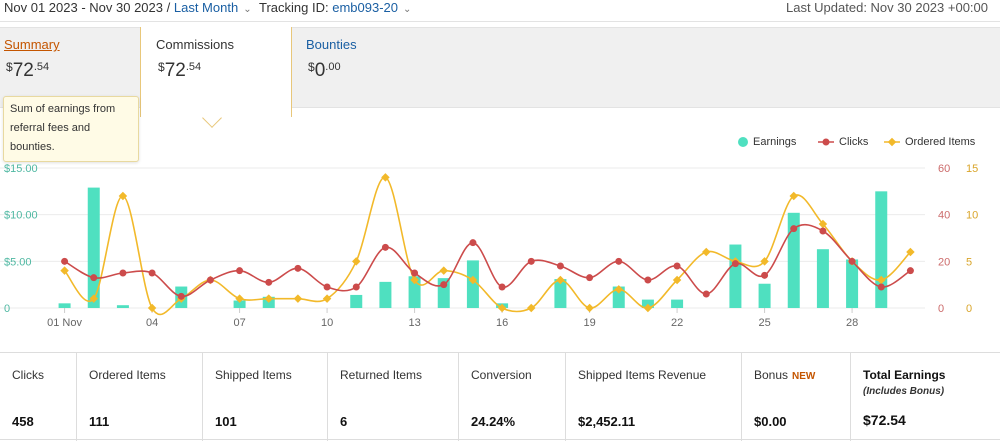 This screenshot has width=1000, height=446. Describe the element at coordinates (239, 323) in the screenshot. I see `x-tick-label: 07` at that location.